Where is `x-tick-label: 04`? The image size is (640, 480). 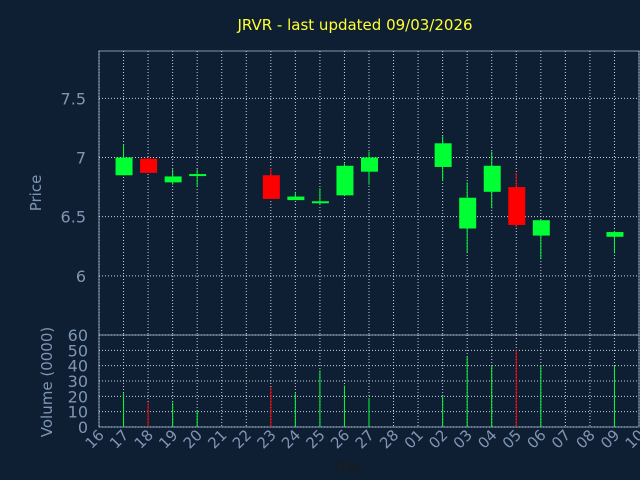 x-tick-label: 04 is located at coordinates (487, 439).